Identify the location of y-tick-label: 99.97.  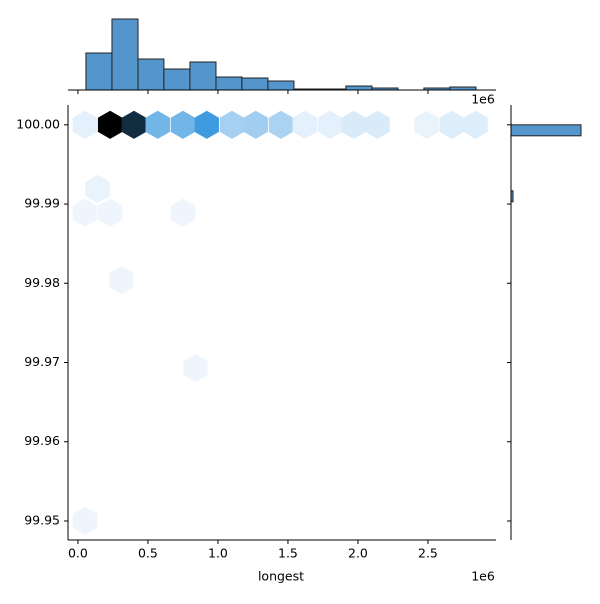
(42, 361).